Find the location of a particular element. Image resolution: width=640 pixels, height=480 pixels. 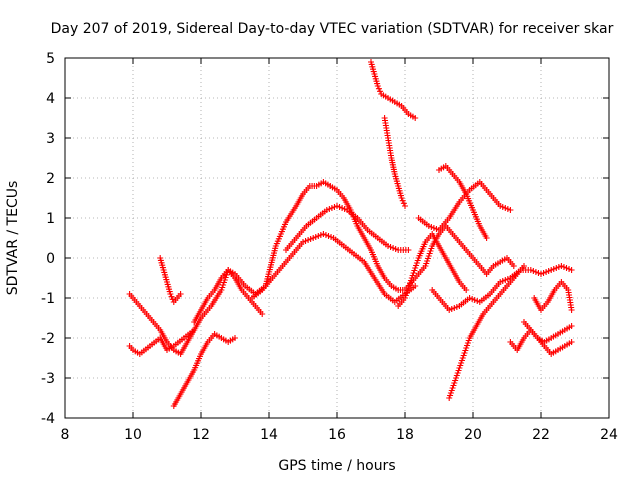

series-arc13 is located at coordinates (553, 296).